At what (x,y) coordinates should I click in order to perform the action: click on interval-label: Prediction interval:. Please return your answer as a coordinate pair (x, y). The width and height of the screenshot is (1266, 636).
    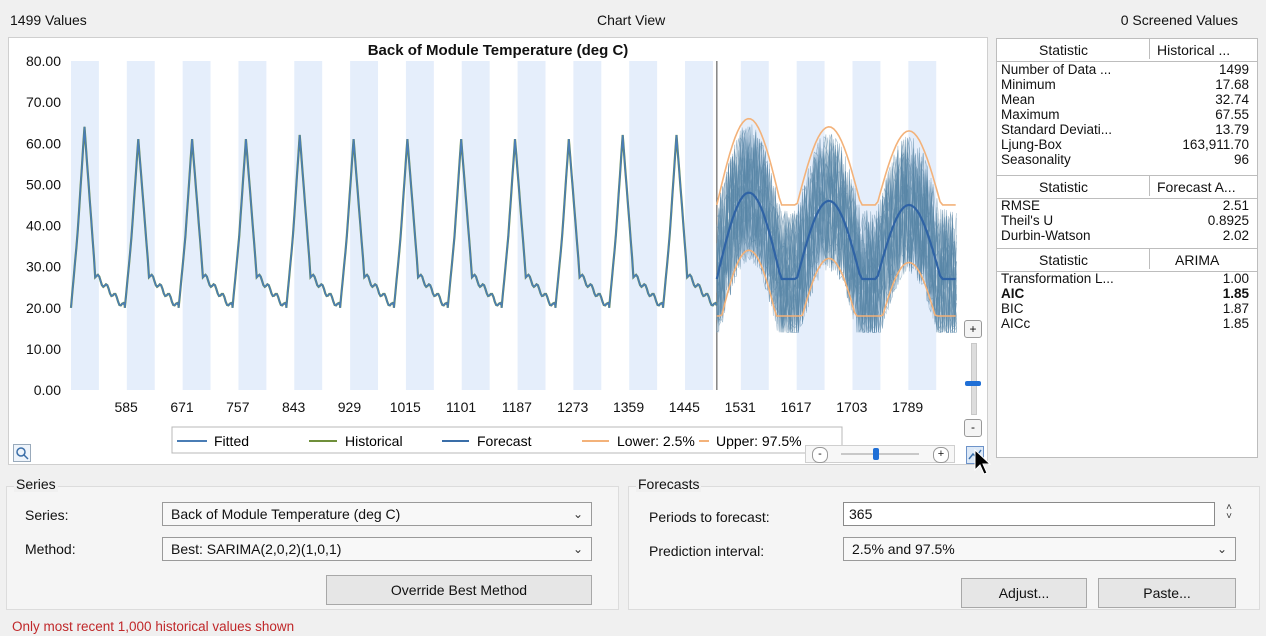
    Looking at the image, I should click on (707, 551).